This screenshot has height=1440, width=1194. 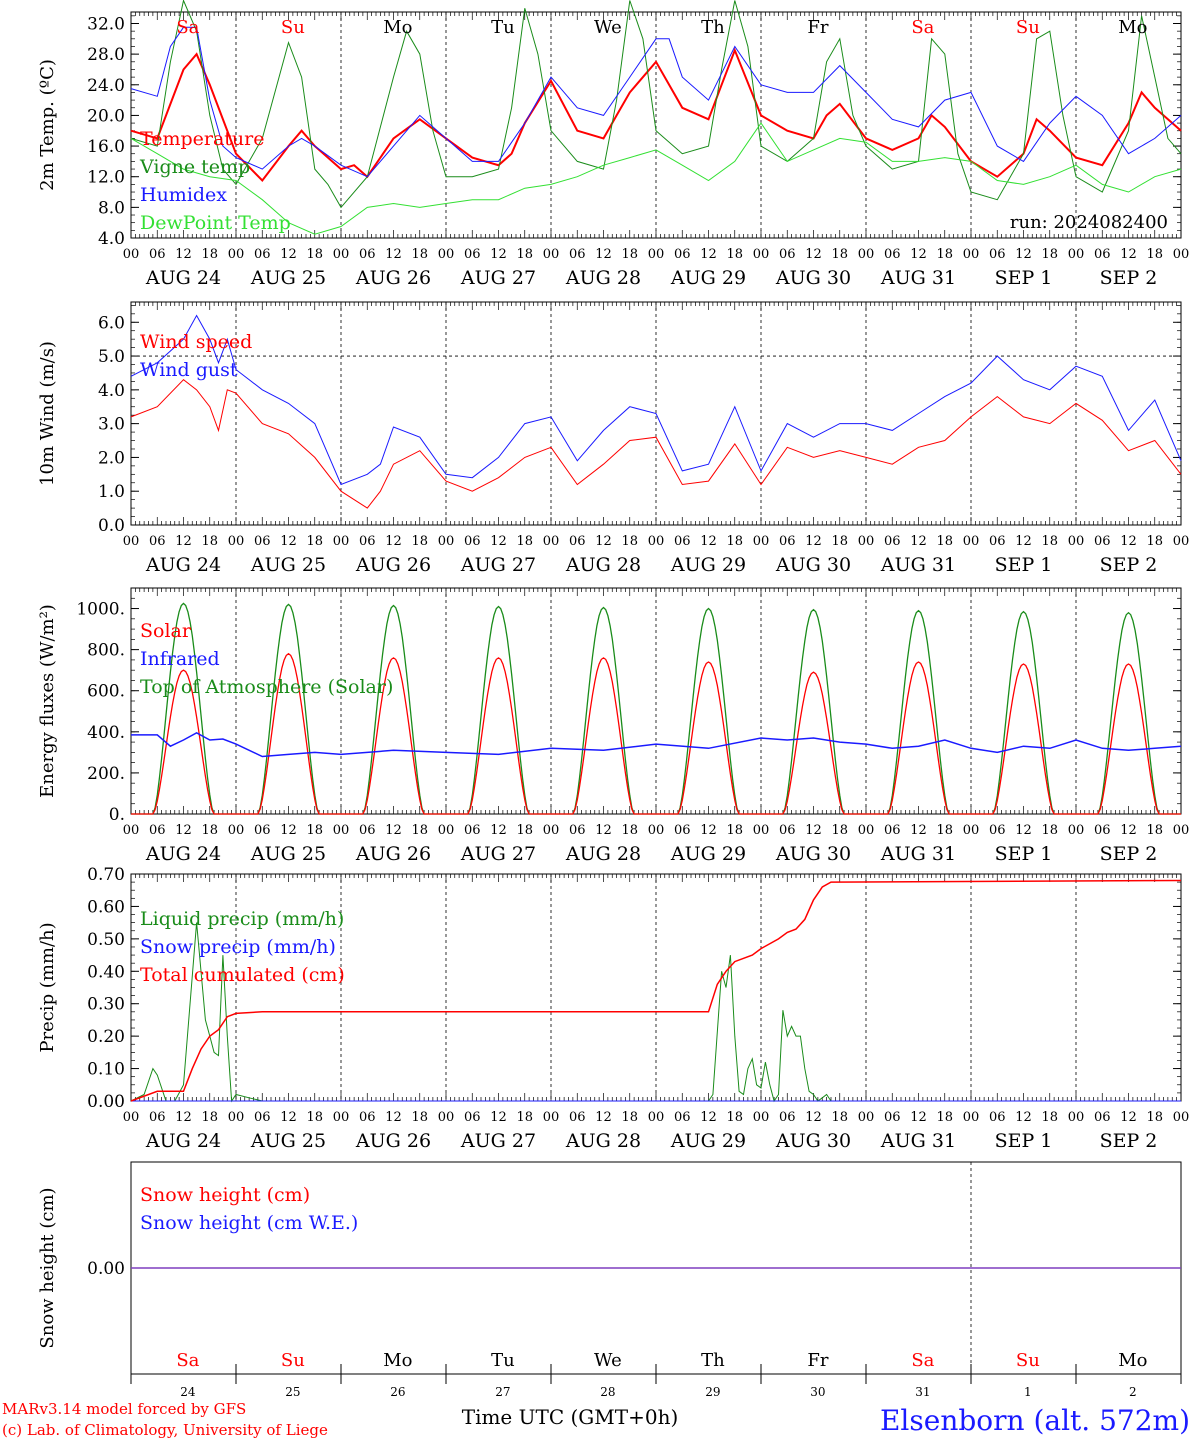 What do you see at coordinates (106, 907) in the screenshot?
I see `y-tick-label: 0.60` at bounding box center [106, 907].